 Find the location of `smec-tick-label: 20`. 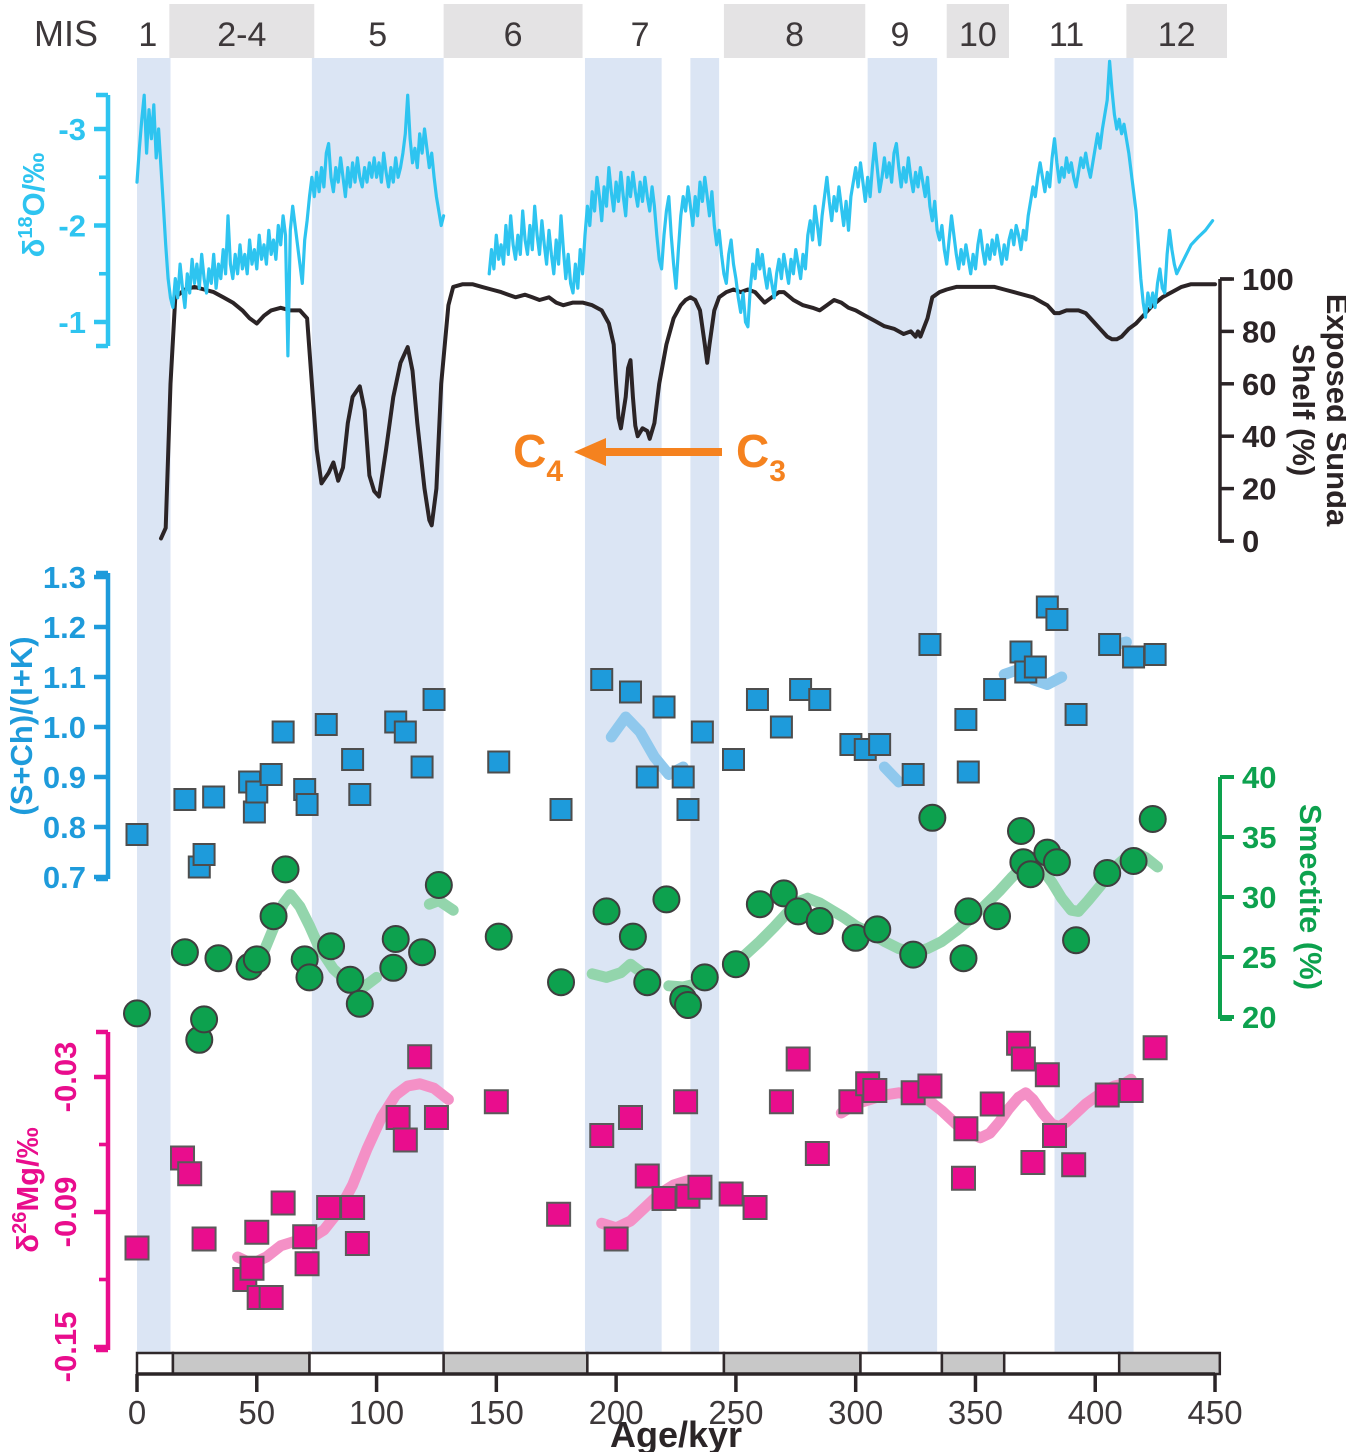

smec-tick-label: 20 is located at coordinates (1259, 1017).